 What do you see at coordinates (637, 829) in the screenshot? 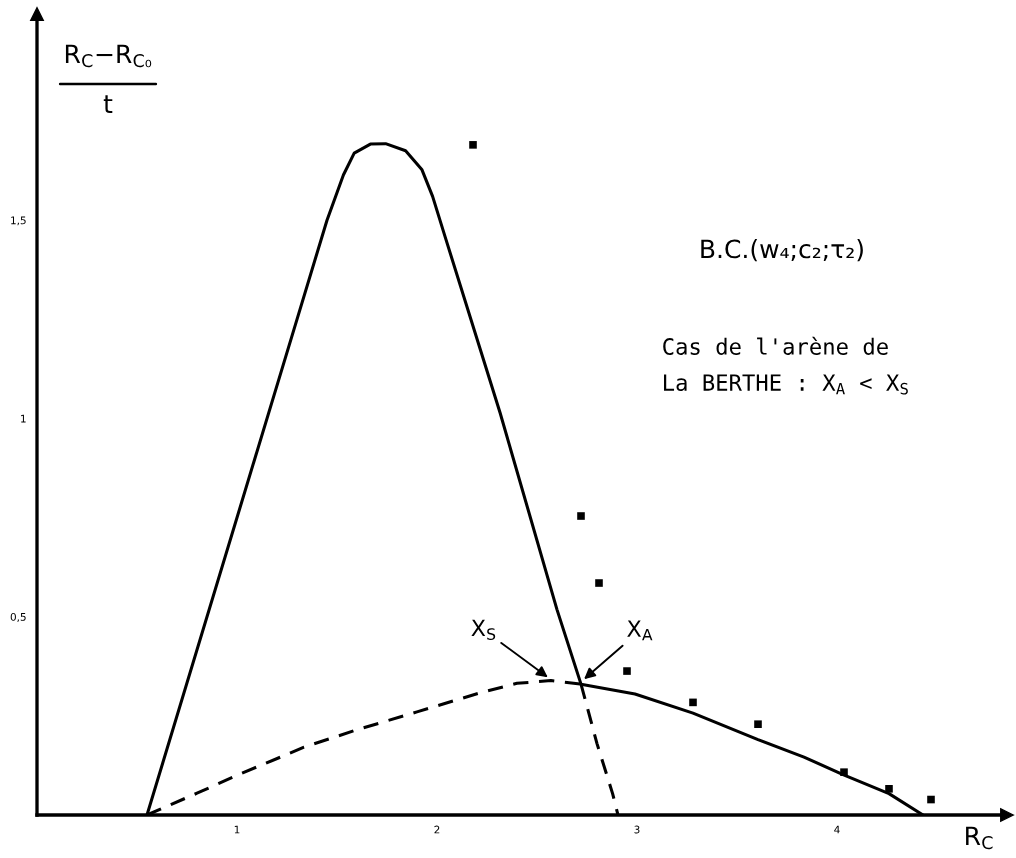
I see `x-tick-label: 3` at bounding box center [637, 829].